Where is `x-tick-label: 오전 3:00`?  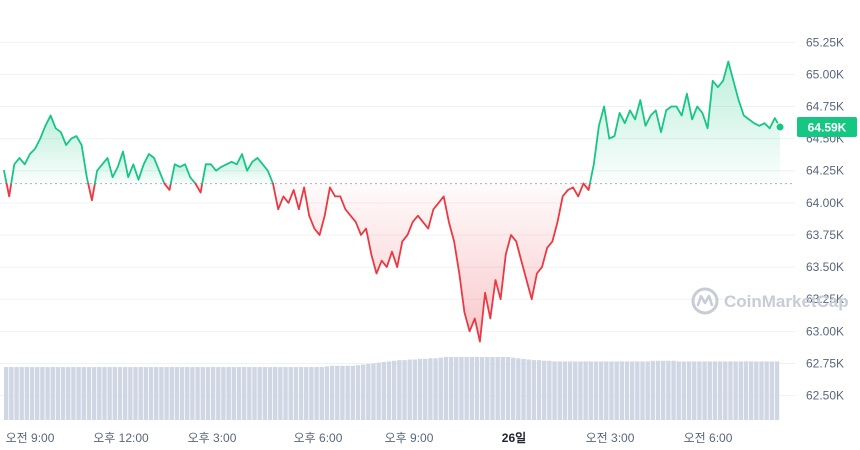
x-tick-label: 오전 3:00 is located at coordinates (610, 438).